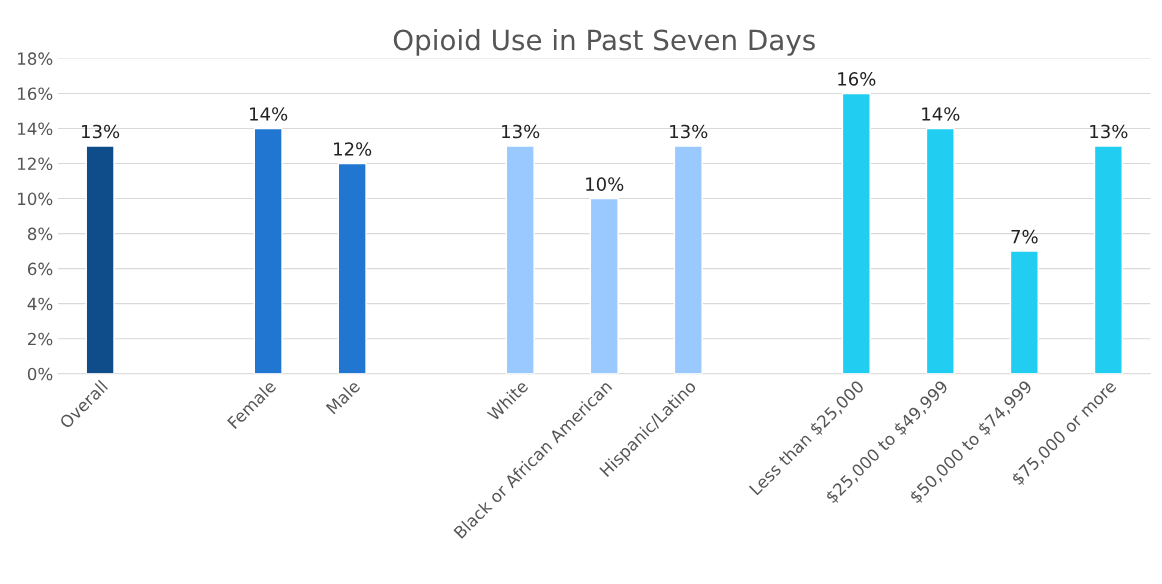  I want to click on y-tick-label: 2%, so click(40, 339).